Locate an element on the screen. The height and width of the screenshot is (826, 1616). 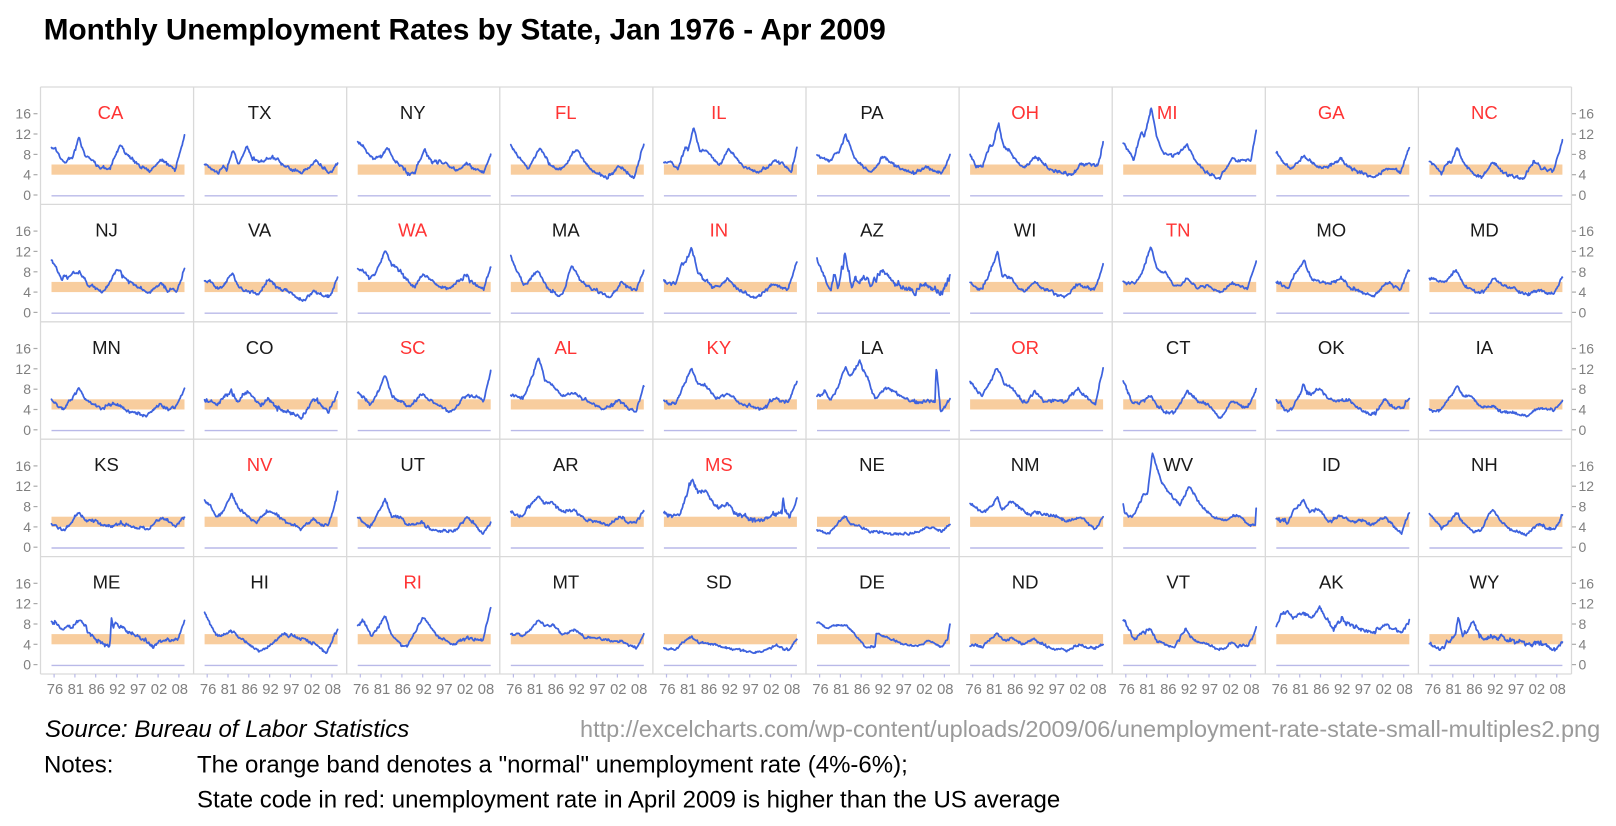
svg-text: NH is located at coordinates (1484, 464).